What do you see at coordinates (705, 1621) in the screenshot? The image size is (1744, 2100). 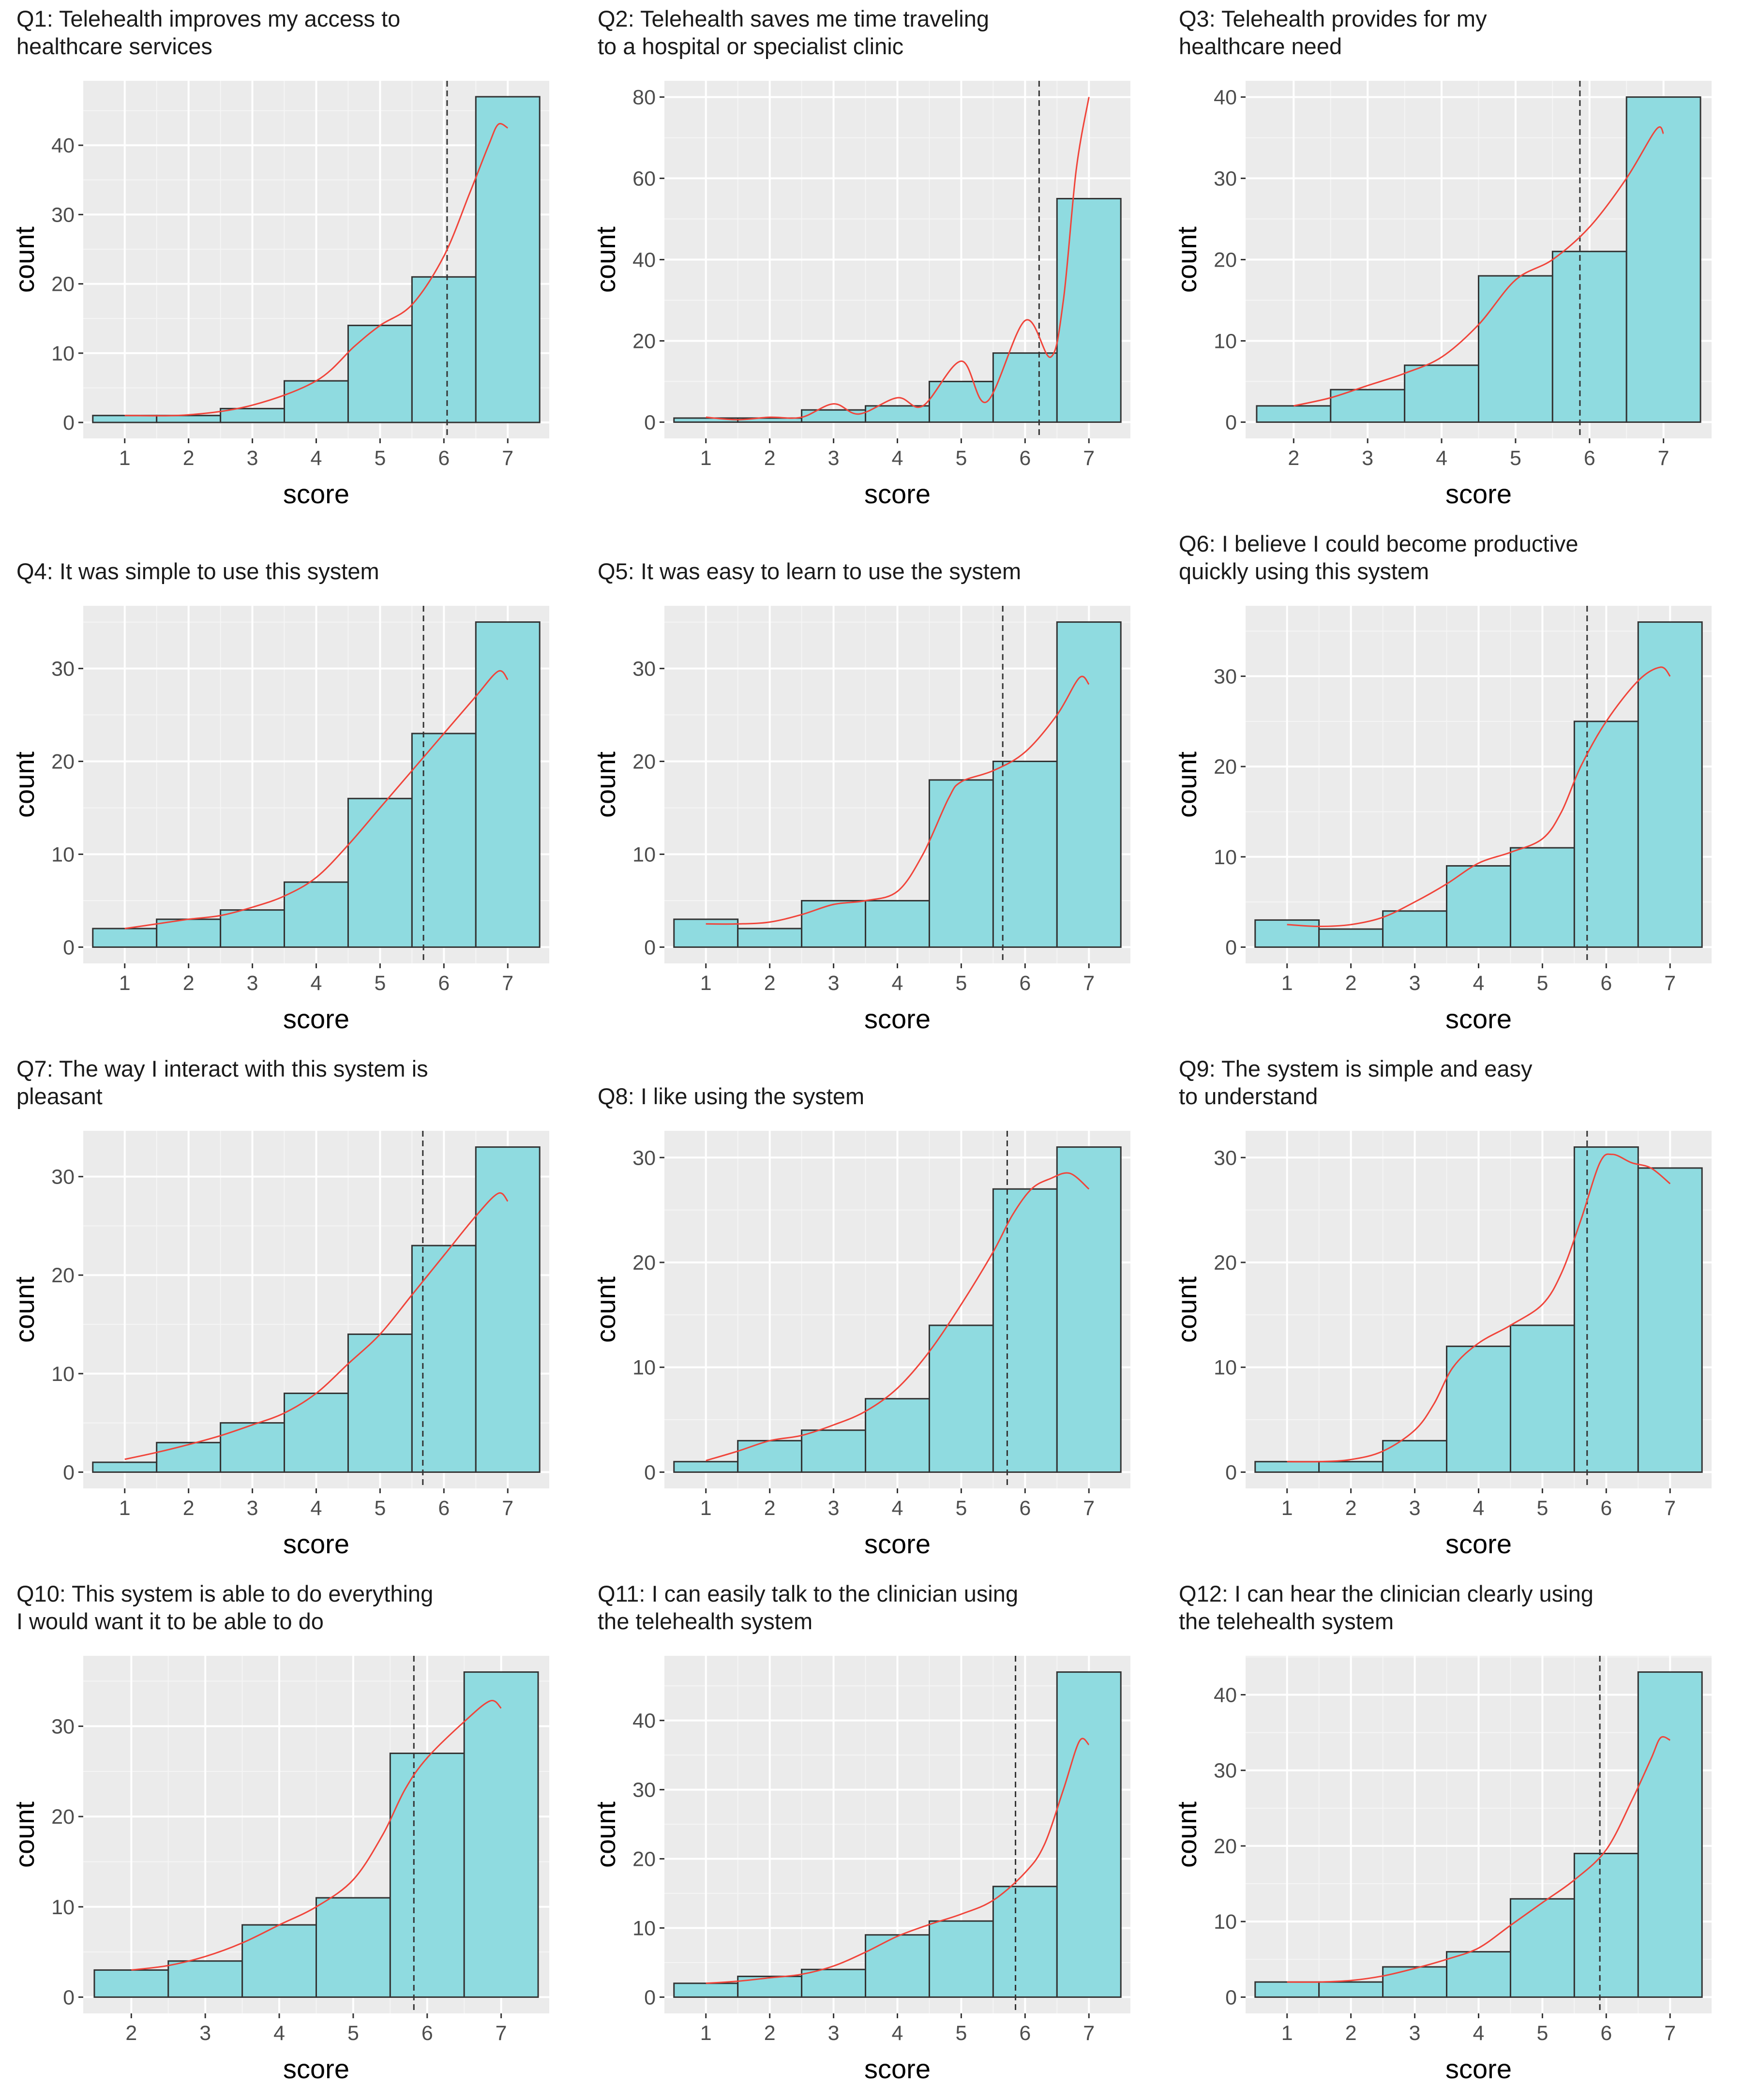 I see `chart-title-line: the telehealth system` at bounding box center [705, 1621].